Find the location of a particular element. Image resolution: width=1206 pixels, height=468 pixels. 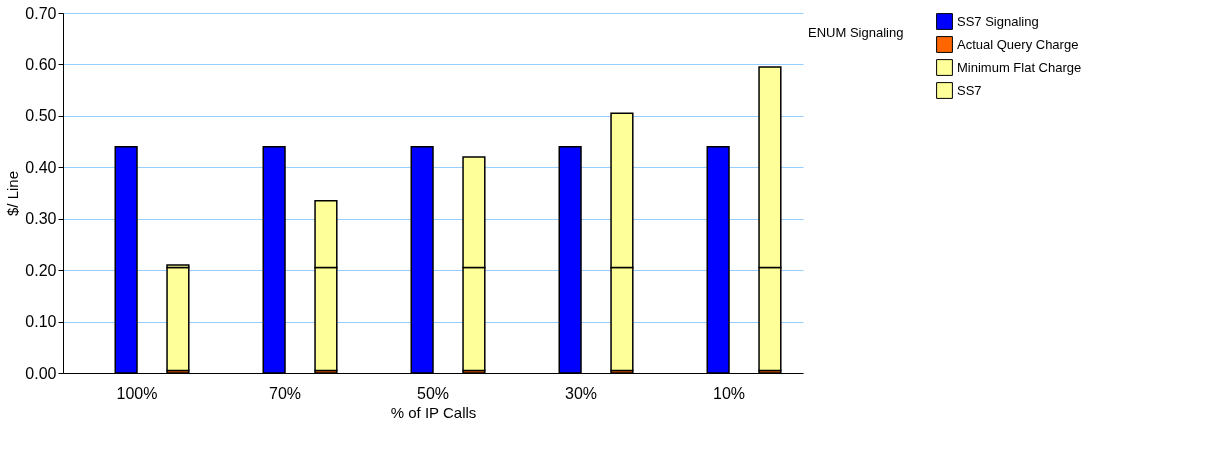

y-tick-label: 0.20 is located at coordinates (41, 270).